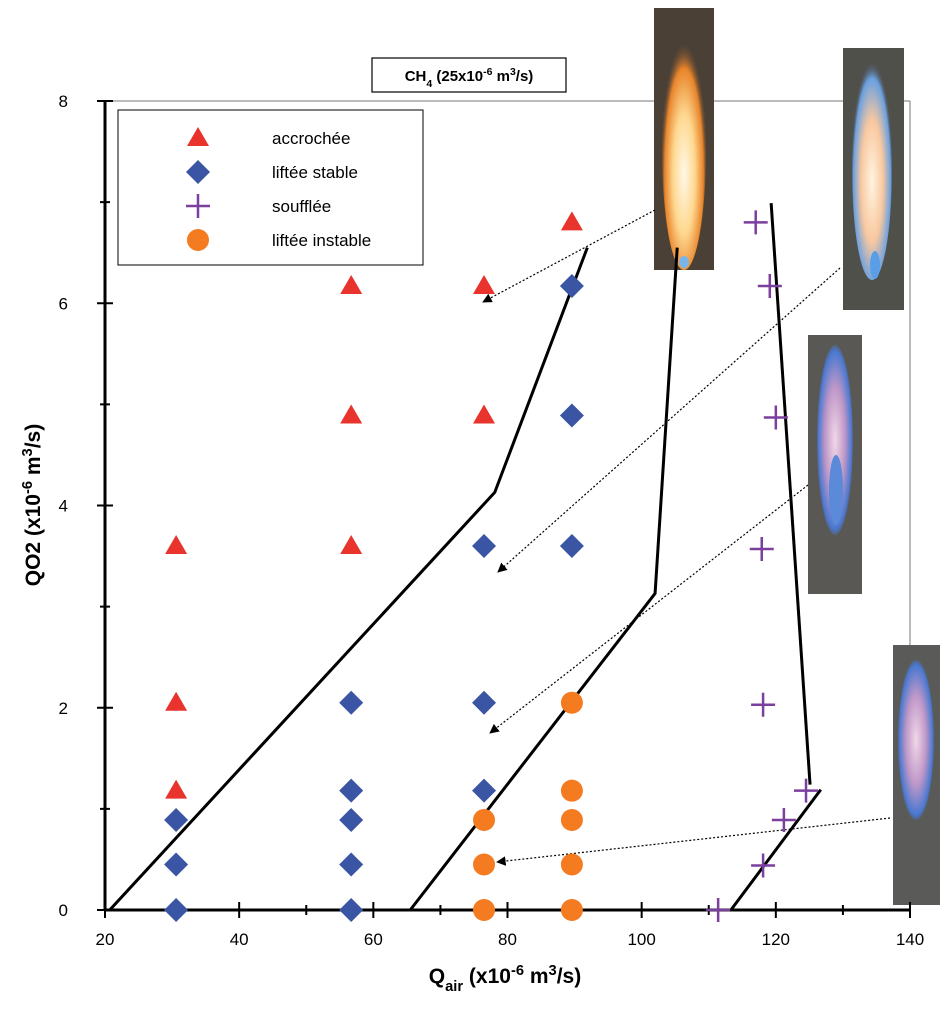  I want to click on y-axis-label: QO2 (x10-6 m3/s), so click(32, 505).